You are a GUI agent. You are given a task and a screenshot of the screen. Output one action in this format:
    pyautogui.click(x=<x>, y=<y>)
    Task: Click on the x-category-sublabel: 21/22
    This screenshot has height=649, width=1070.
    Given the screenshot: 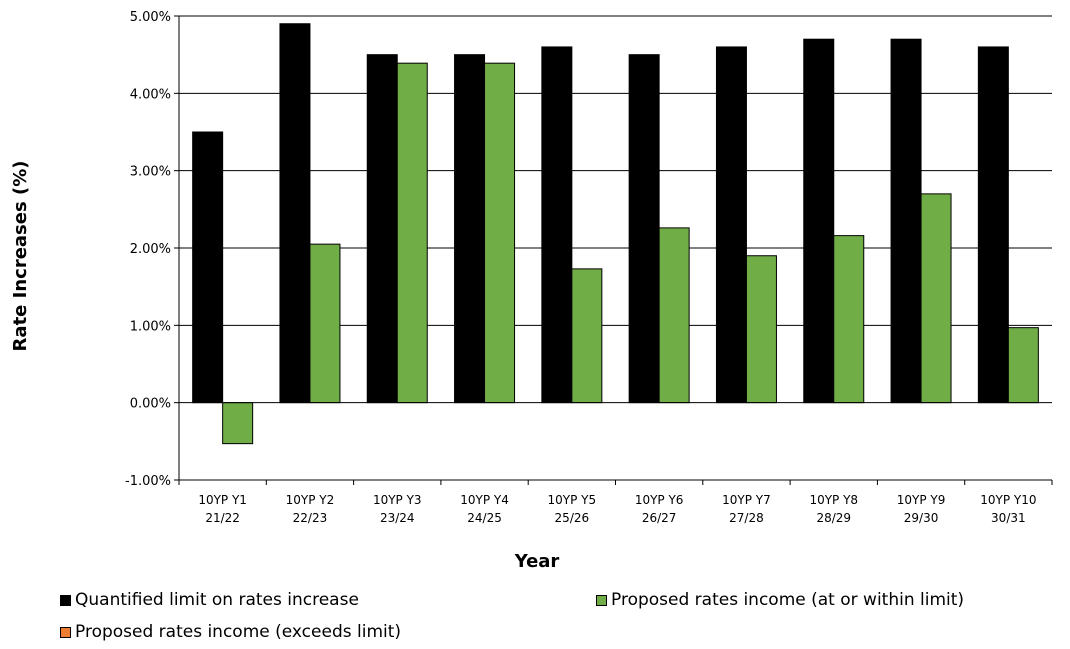 What is the action you would take?
    pyautogui.click(x=222, y=518)
    